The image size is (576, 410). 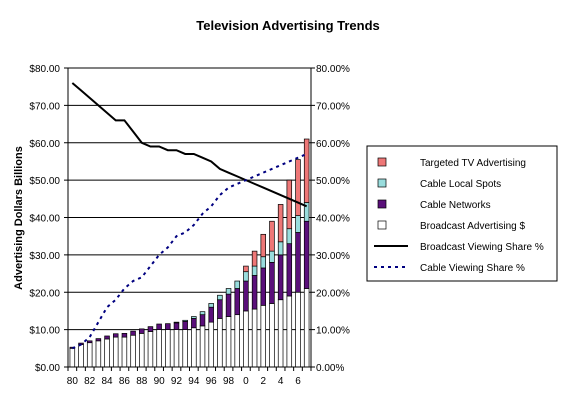 What do you see at coordinates (44, 106) in the screenshot?
I see `y-tick-label: $70.00` at bounding box center [44, 106].